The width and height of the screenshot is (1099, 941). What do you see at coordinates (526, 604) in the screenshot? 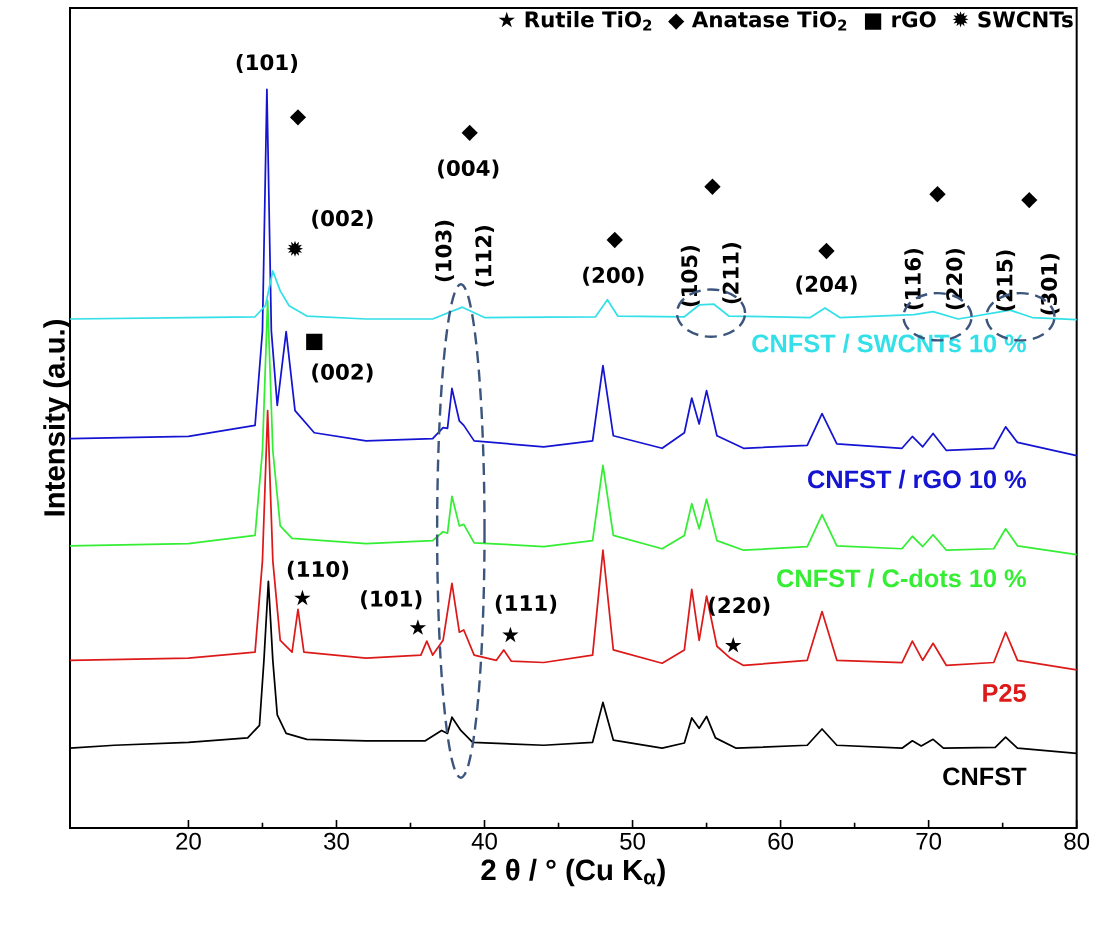
I see `annotation: (111)` at bounding box center [526, 604].